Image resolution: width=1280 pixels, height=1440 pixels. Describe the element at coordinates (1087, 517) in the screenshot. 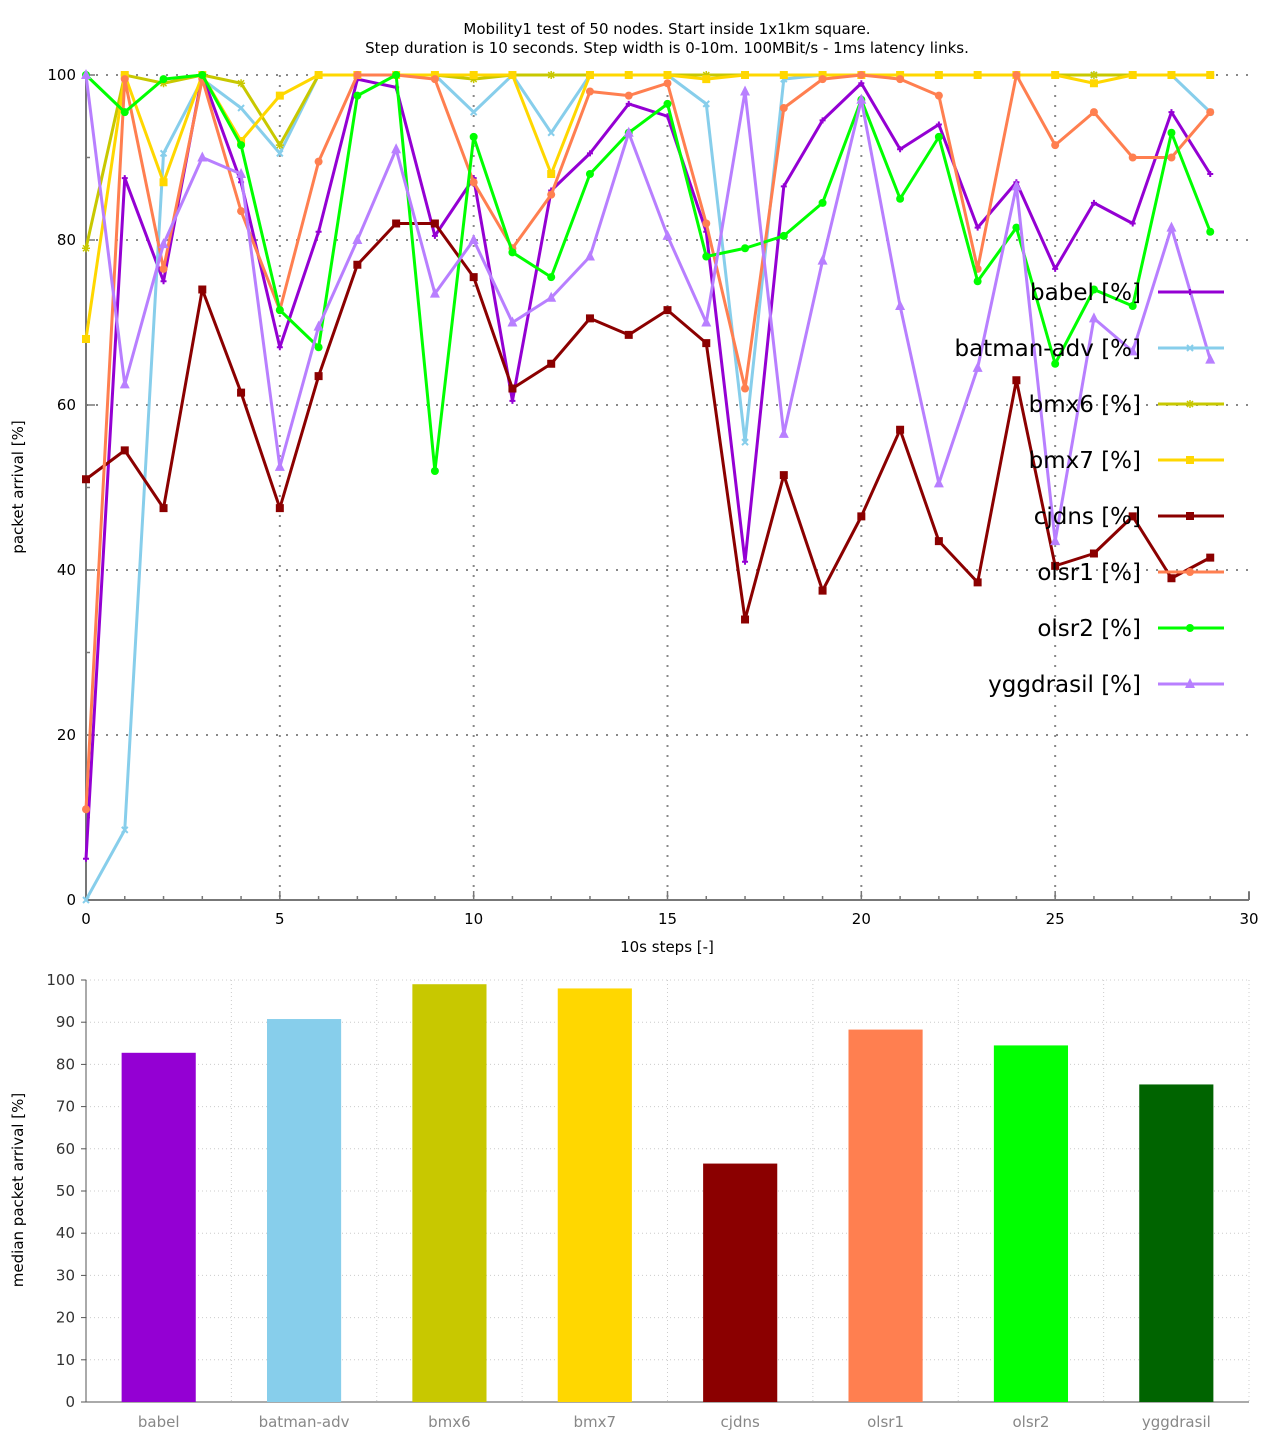

I see `legend-label: cjdns [%]` at that location.